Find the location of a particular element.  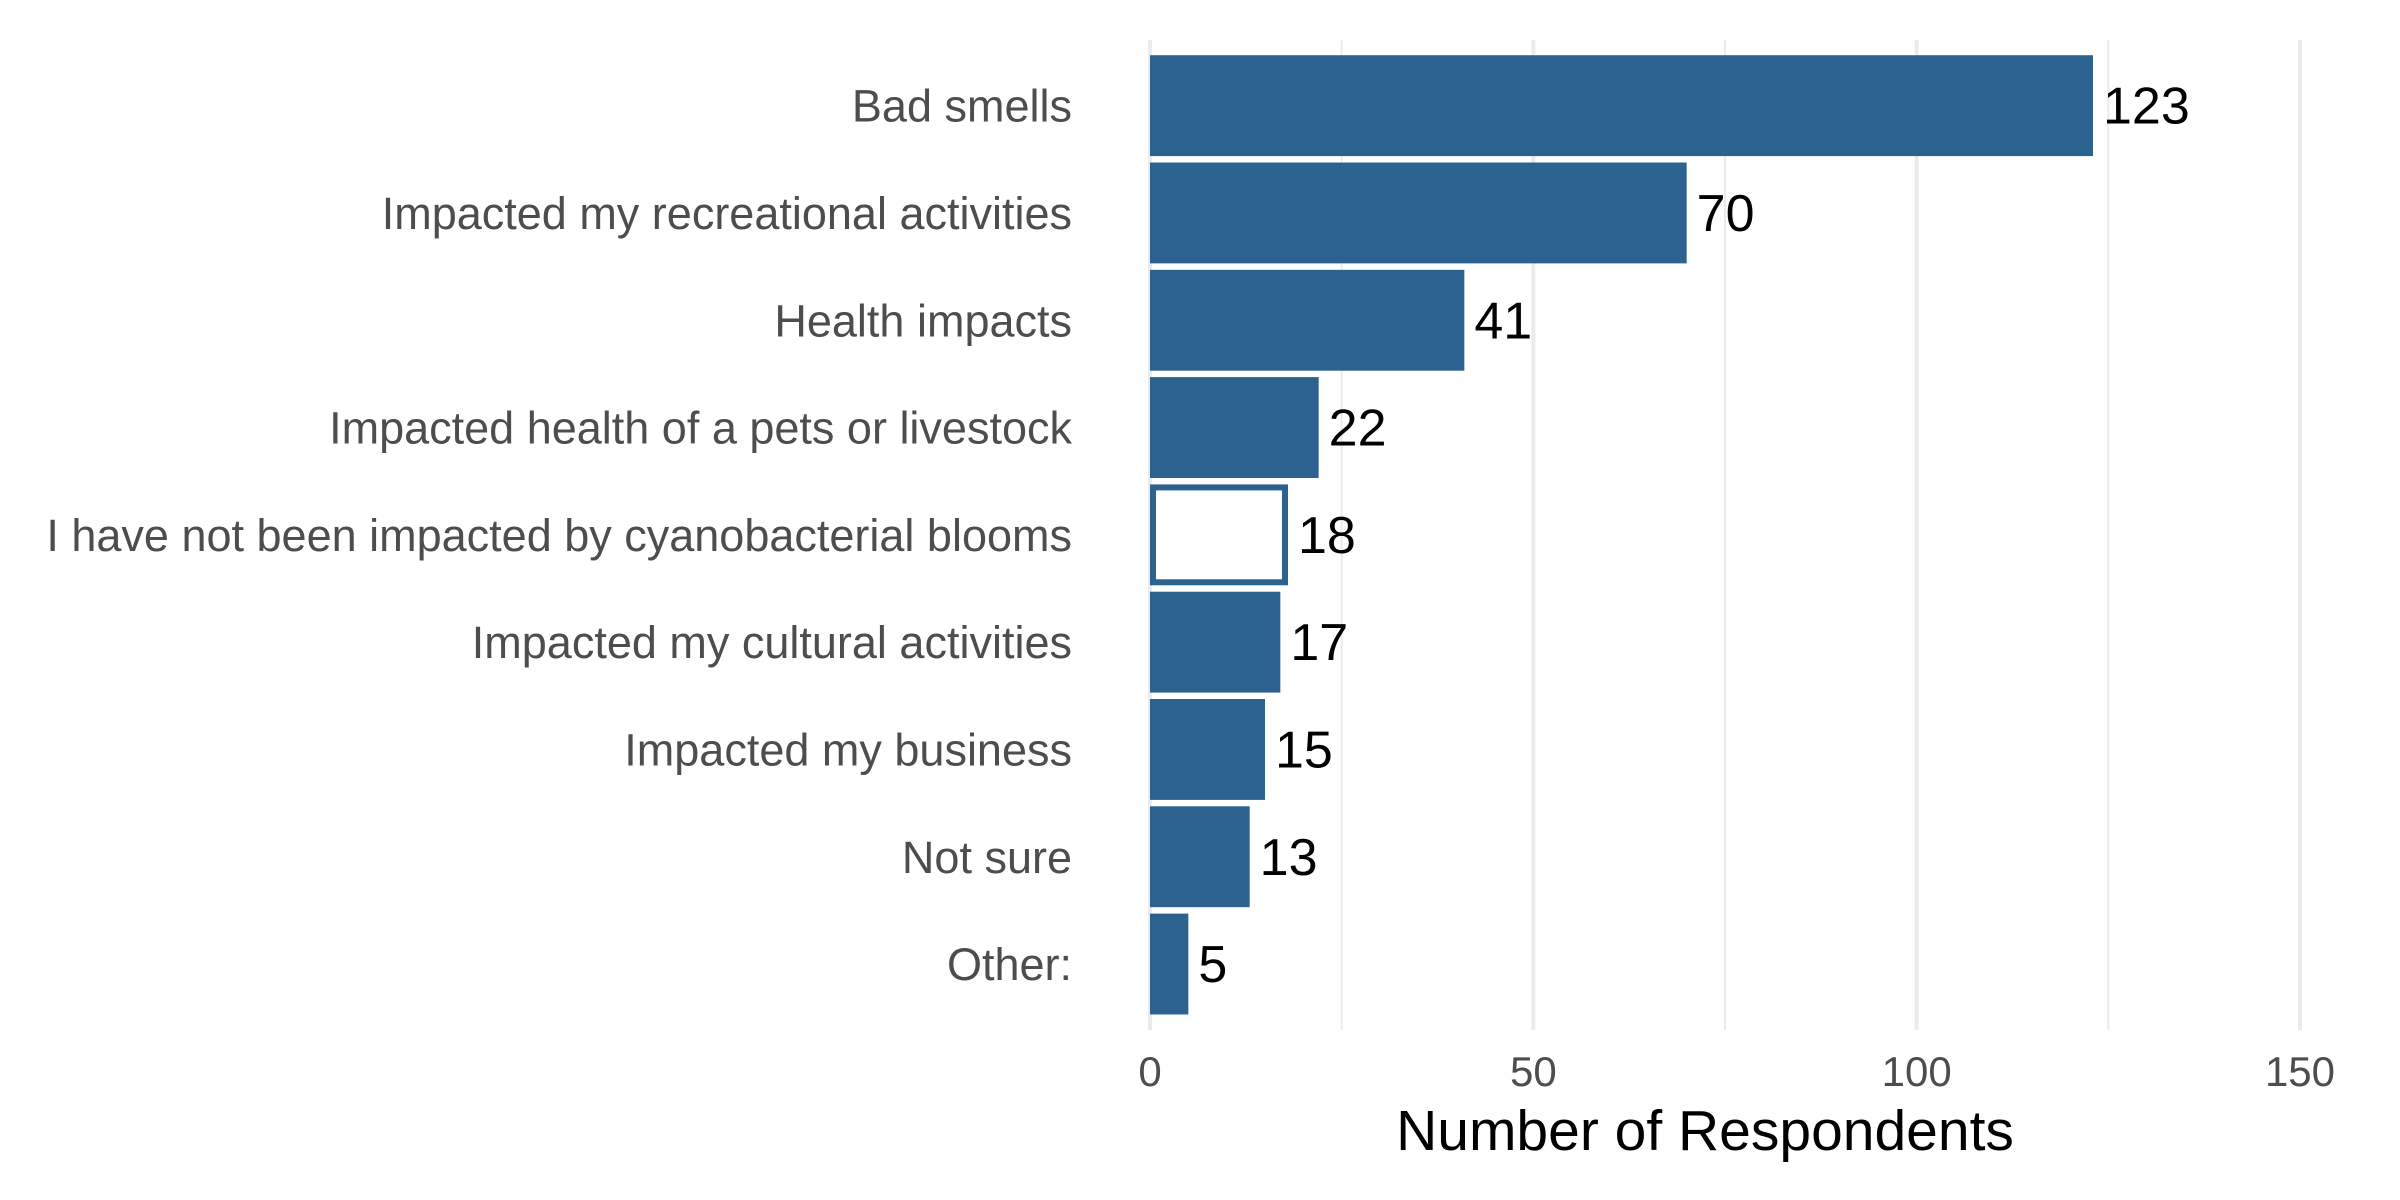

x-tick-label: 150 is located at coordinates (2300, 1071).